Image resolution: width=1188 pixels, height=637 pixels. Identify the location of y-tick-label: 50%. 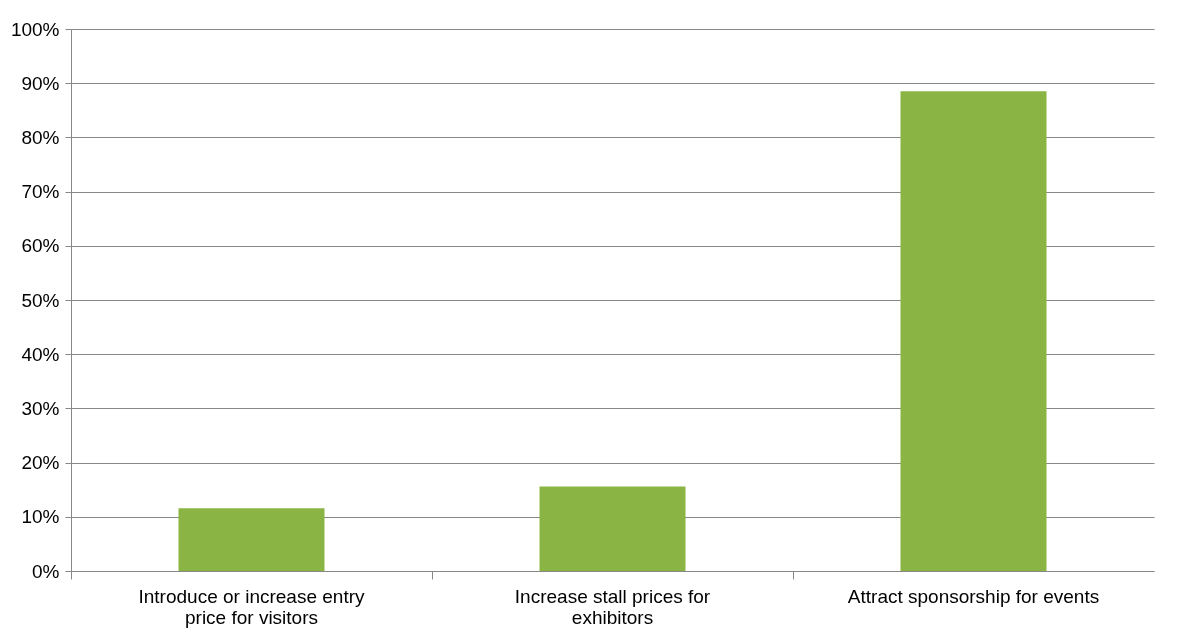
(40, 300).